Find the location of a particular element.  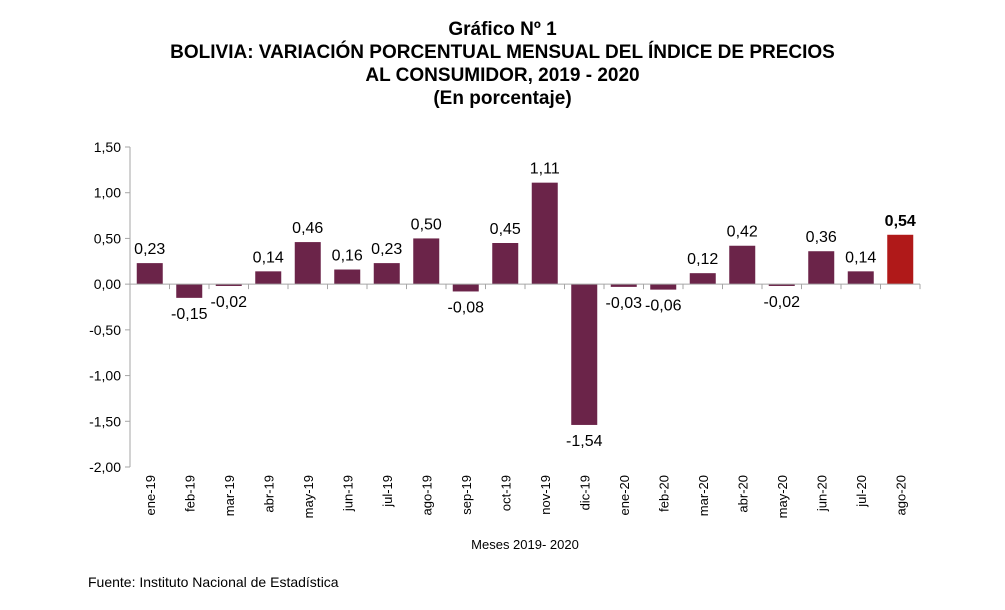

y-tick-label: -1,00 is located at coordinates (105, 376).